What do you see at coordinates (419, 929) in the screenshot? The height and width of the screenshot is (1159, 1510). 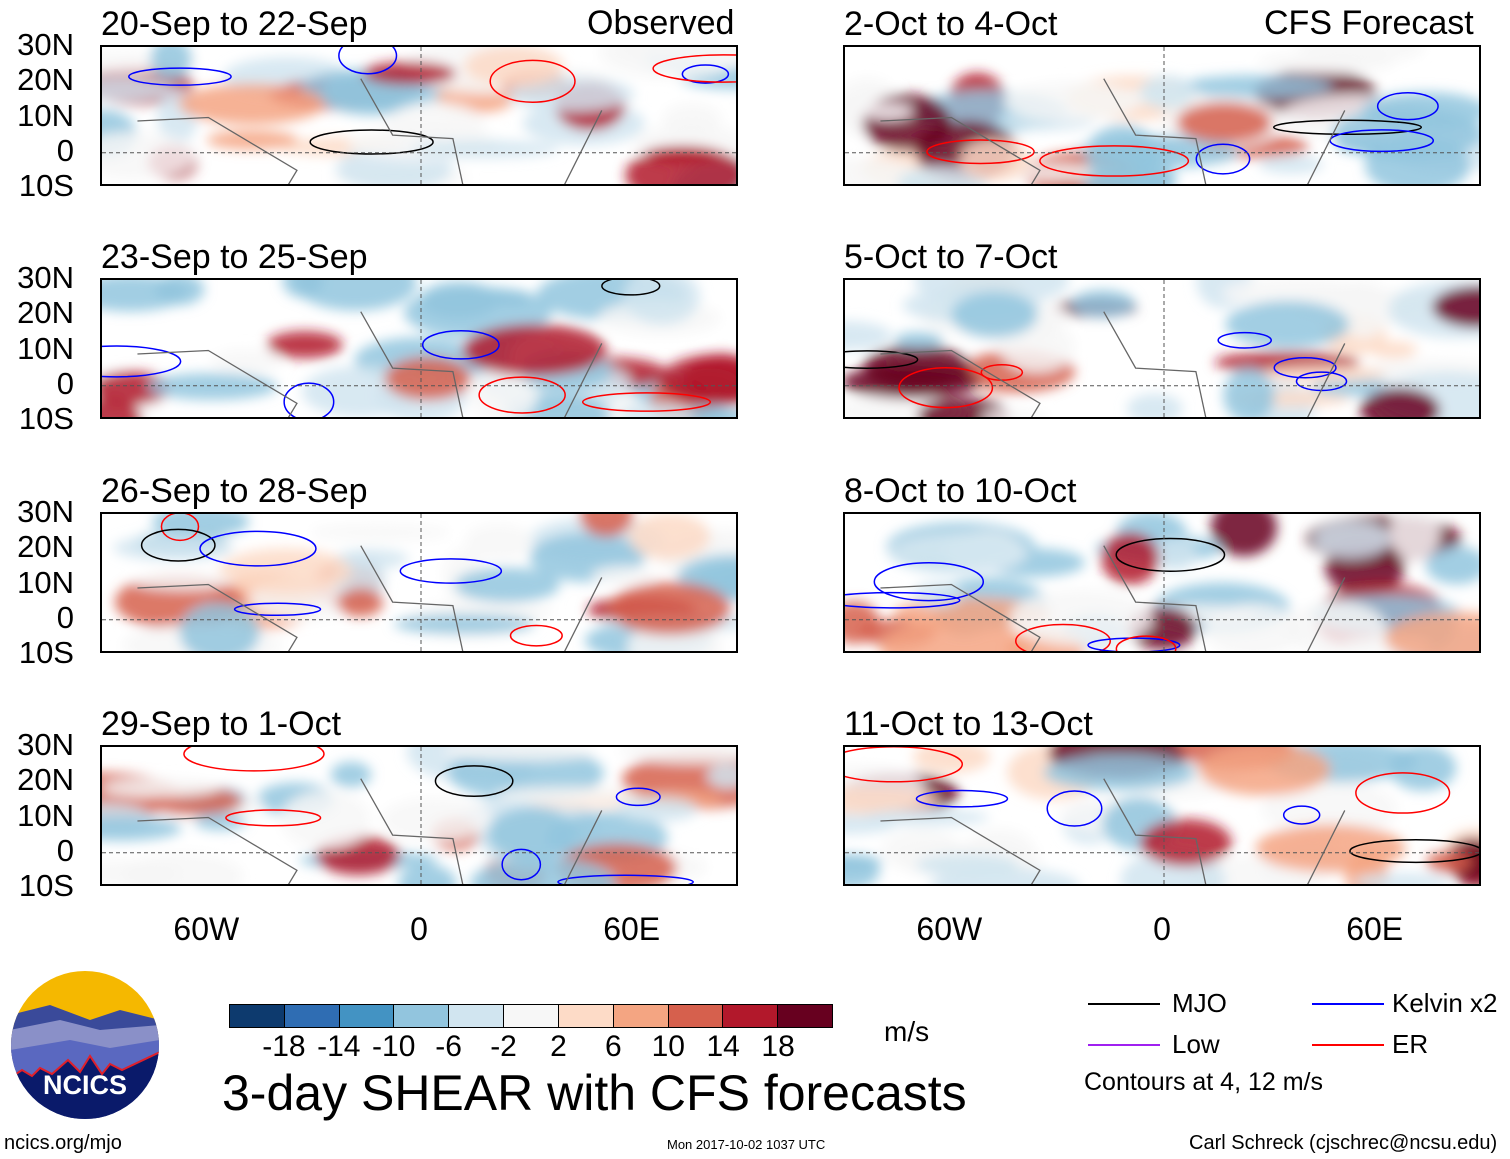 I see `lon-tick-label: 0` at bounding box center [419, 929].